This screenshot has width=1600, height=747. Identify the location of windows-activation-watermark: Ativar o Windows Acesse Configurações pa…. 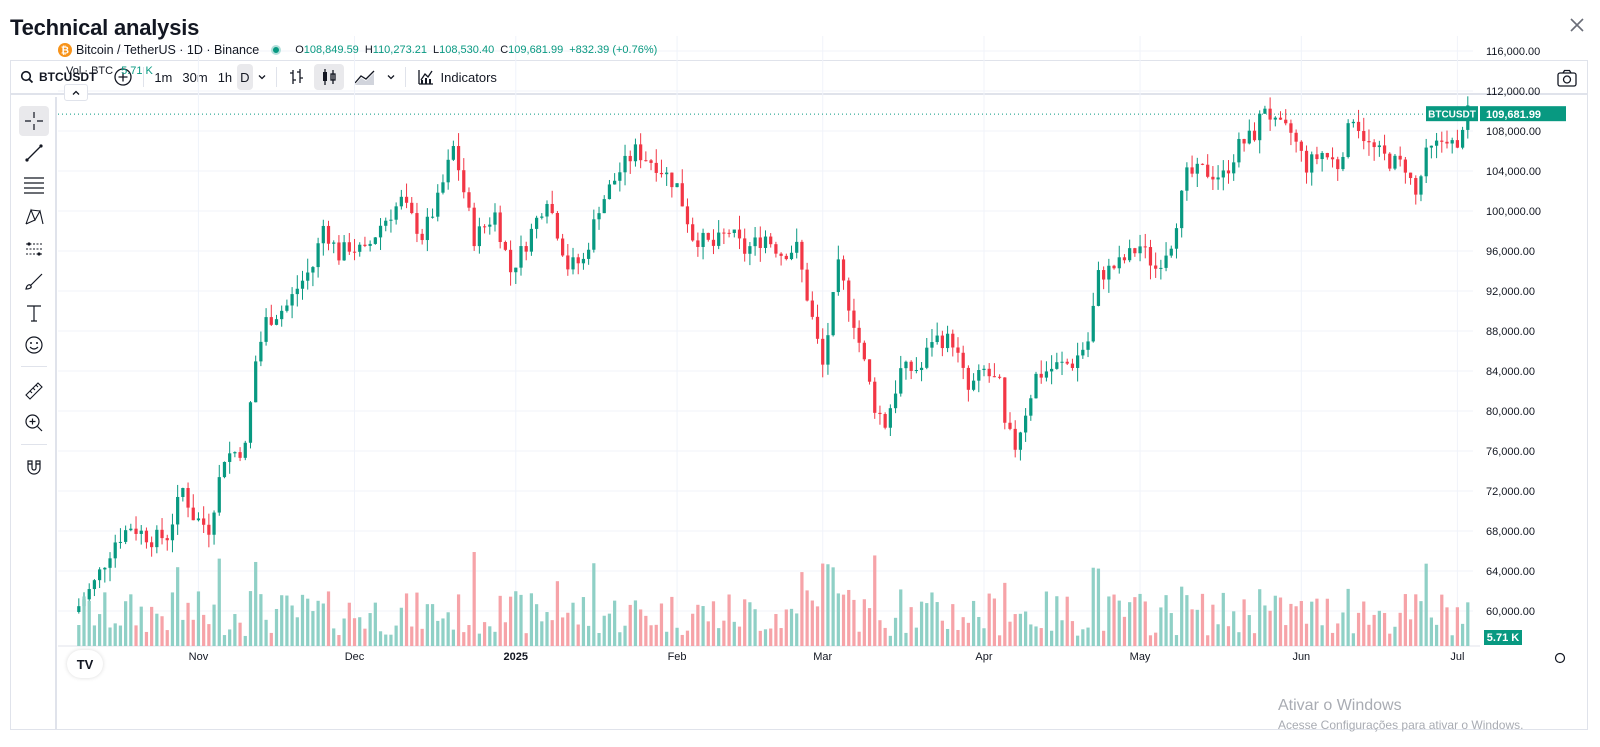
(1400, 714).